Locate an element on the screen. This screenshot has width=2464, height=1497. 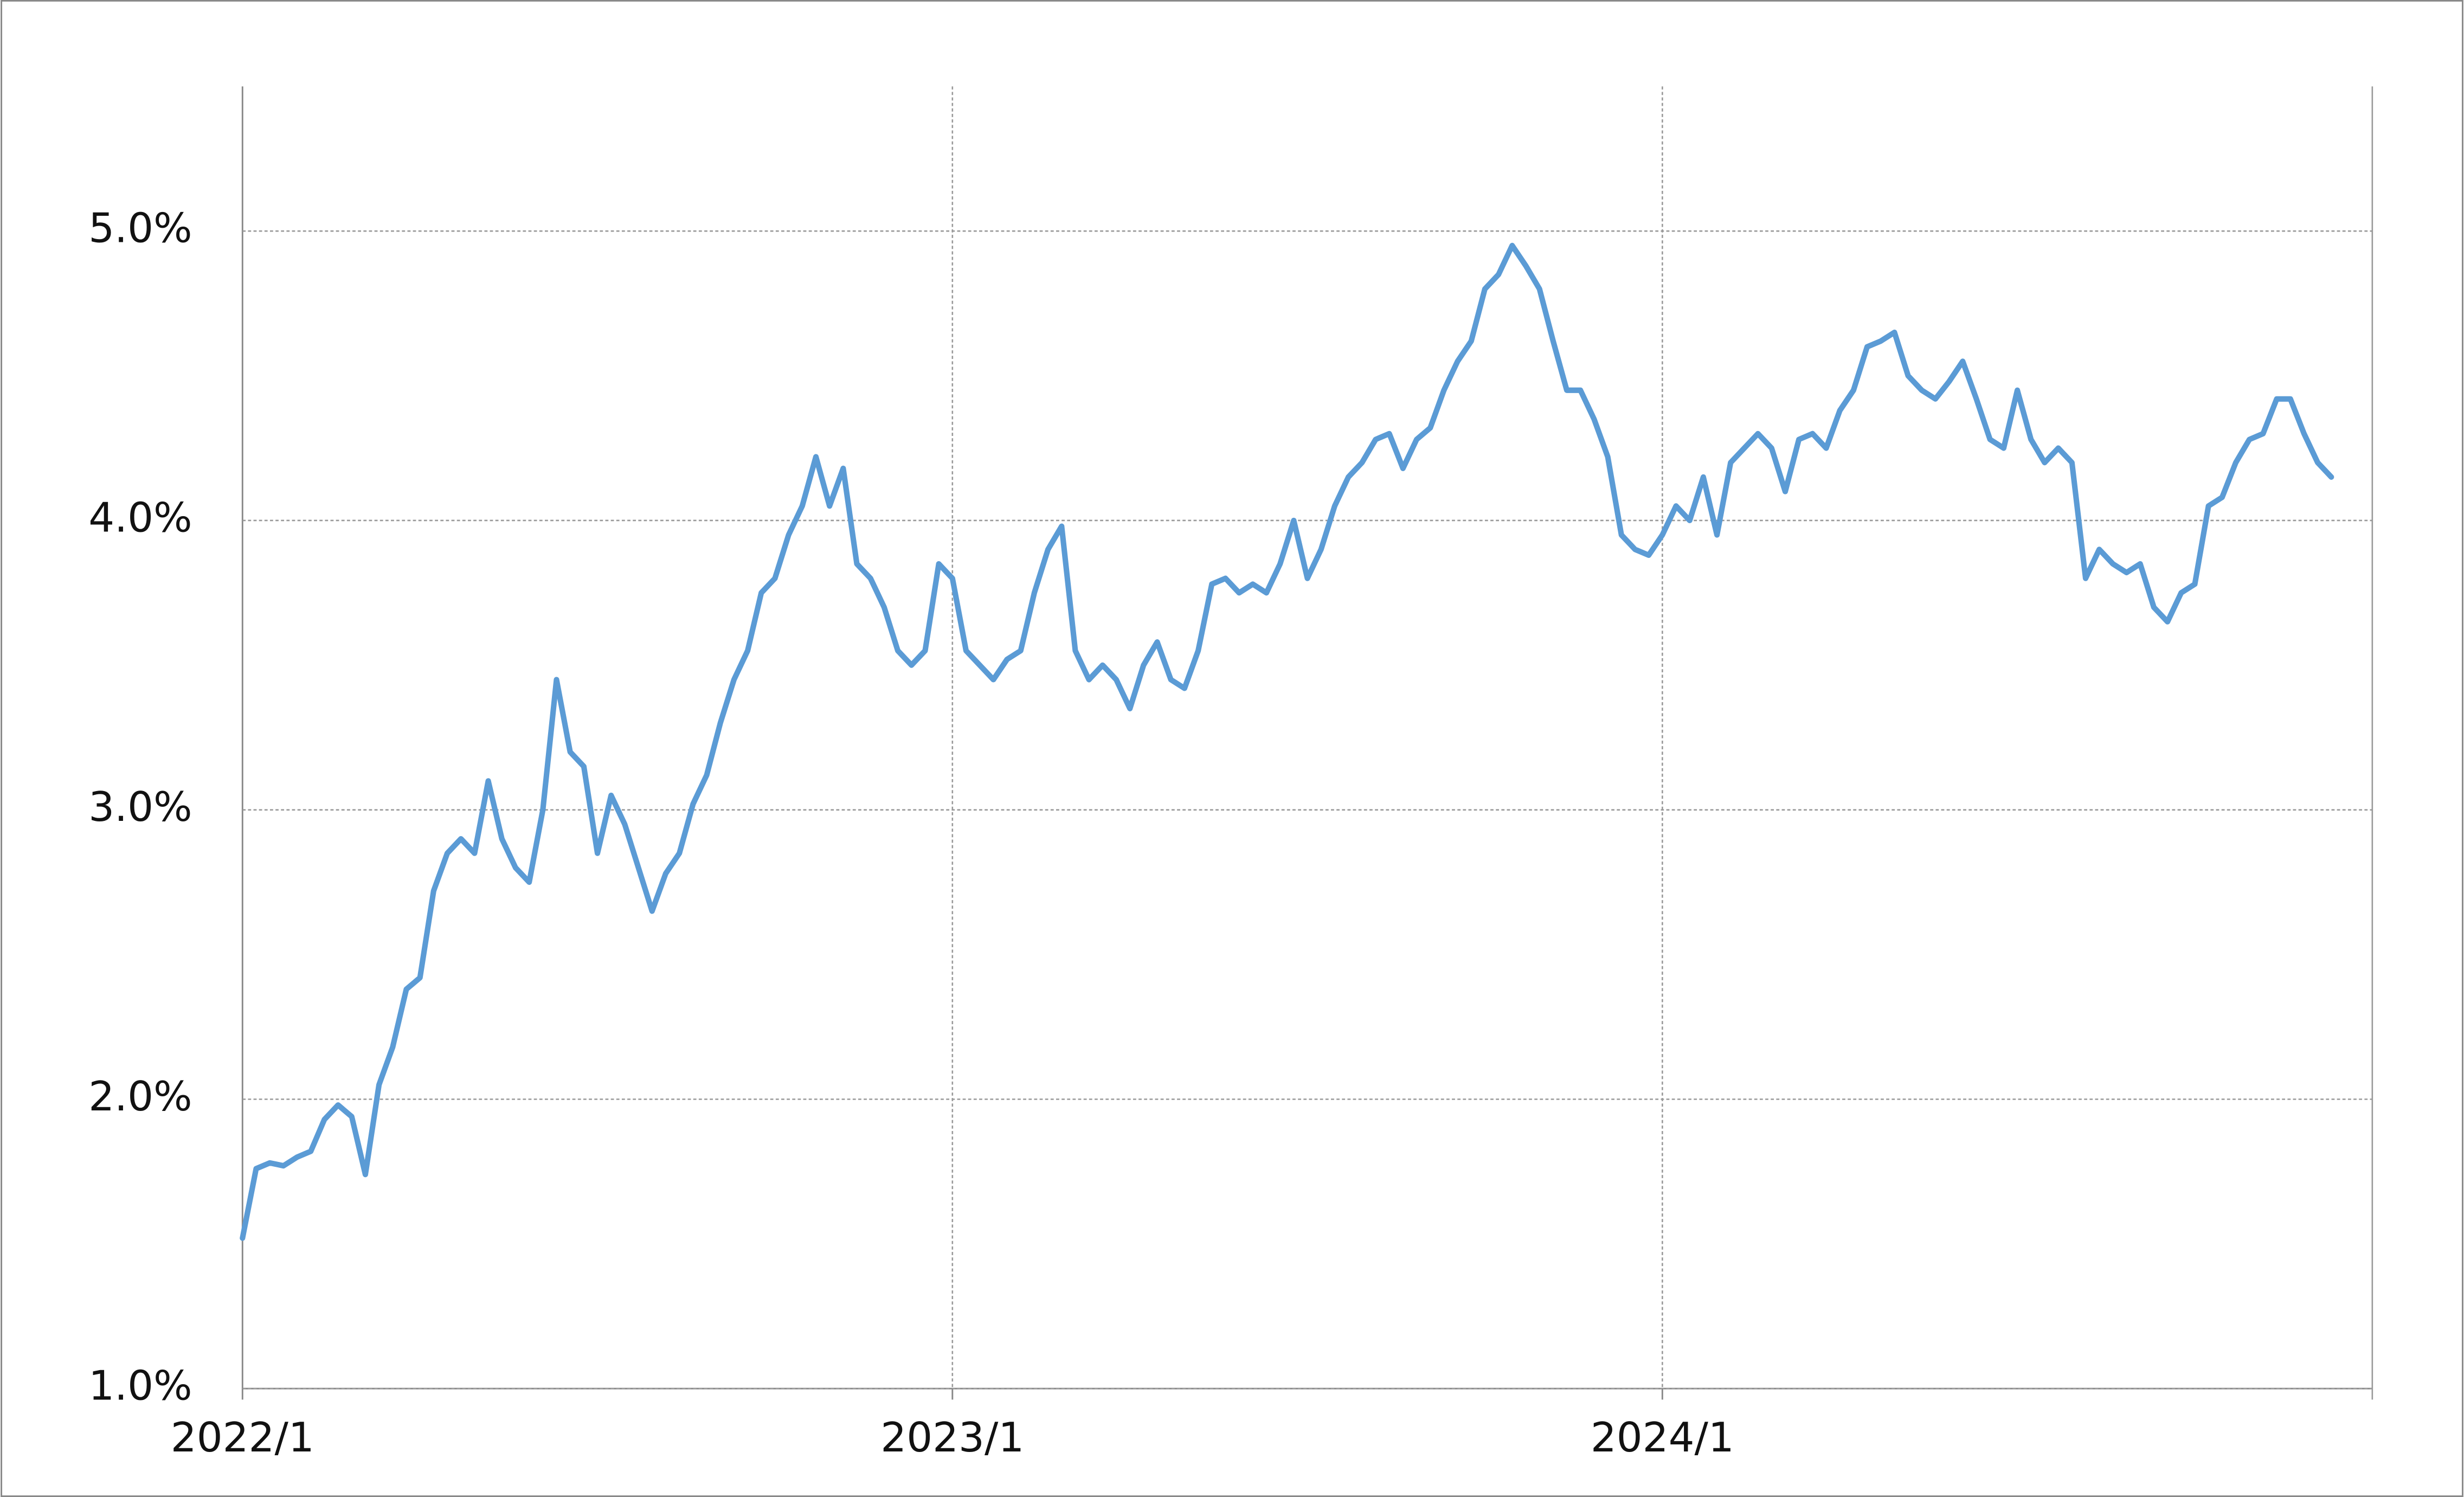
x-tick-label: 2023/1 is located at coordinates (952, 1437).